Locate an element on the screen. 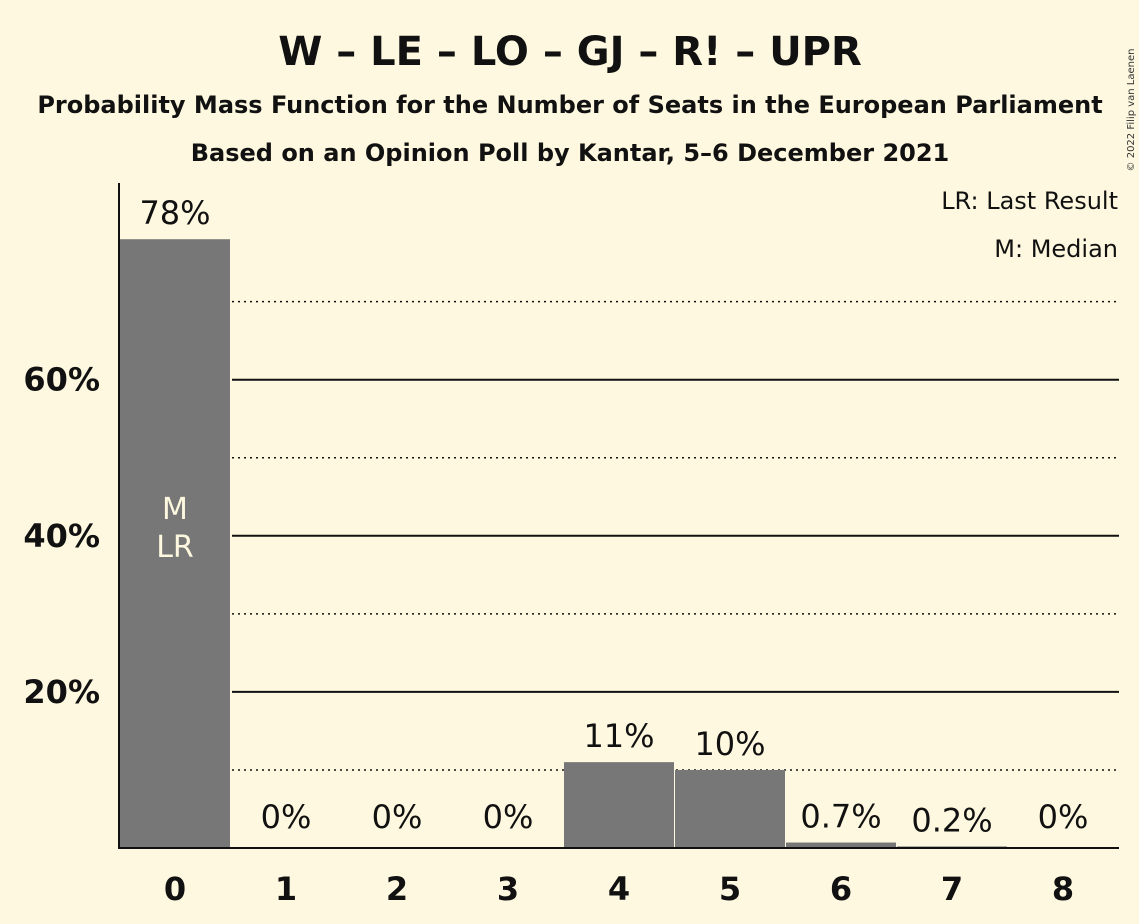  bar-marker-label: LR is located at coordinates (175, 547).